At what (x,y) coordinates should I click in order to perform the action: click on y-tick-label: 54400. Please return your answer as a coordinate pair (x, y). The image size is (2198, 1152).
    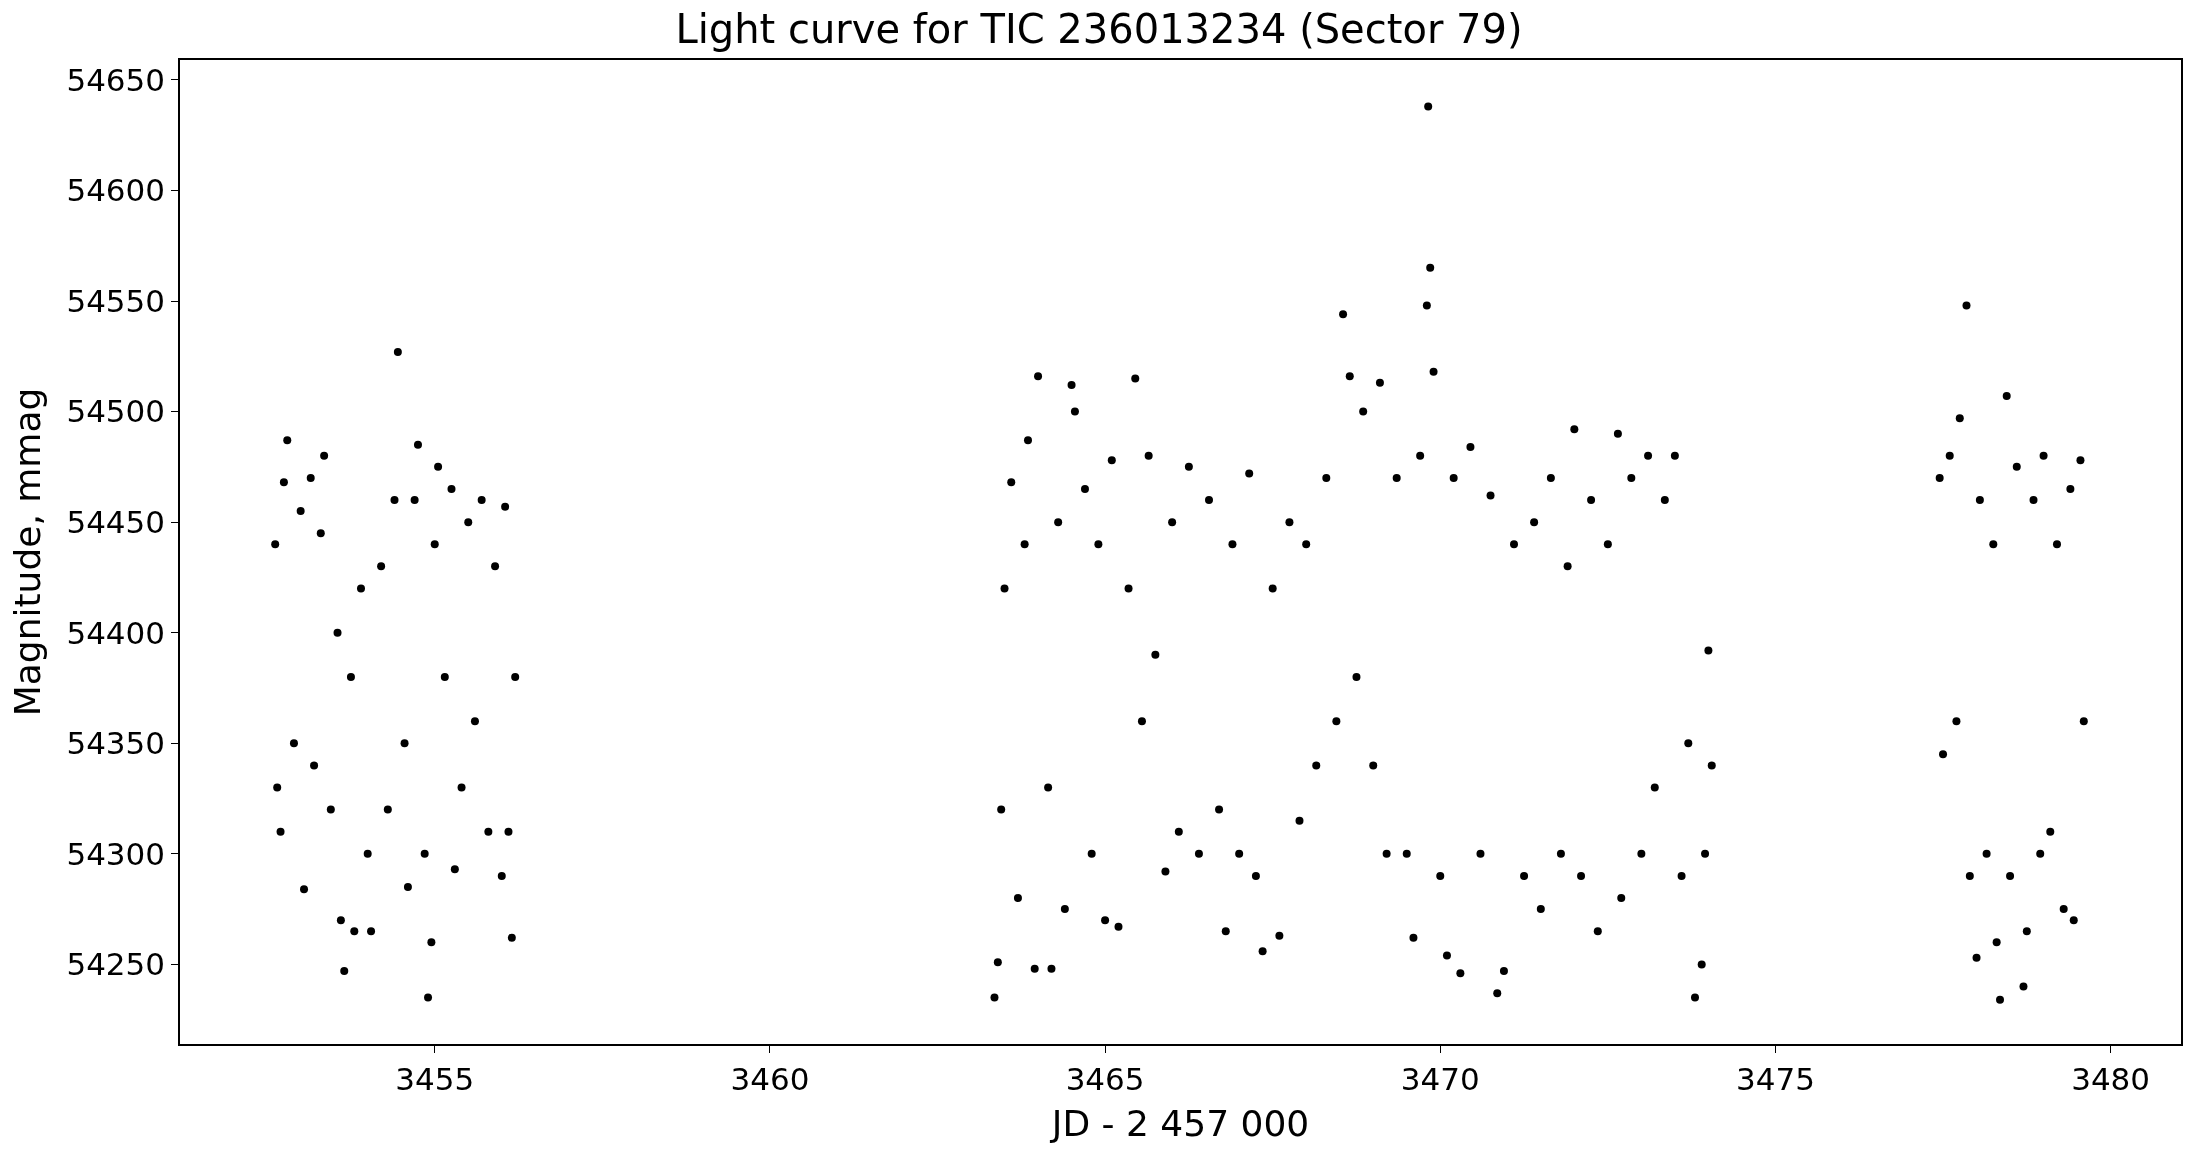
    Looking at the image, I should click on (116, 632).